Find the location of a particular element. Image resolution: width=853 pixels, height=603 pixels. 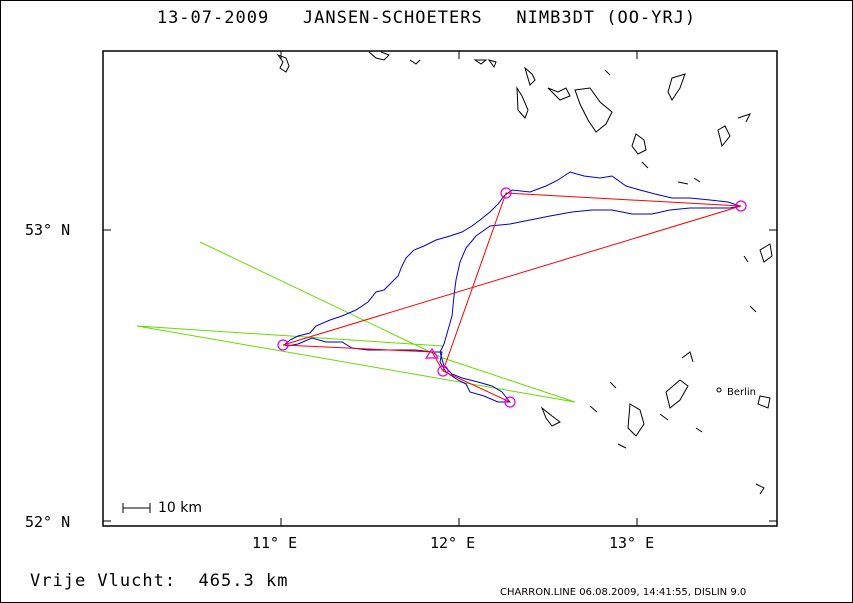

distance-line: Vrije Vlucht: 465.3 km is located at coordinates (159, 581).